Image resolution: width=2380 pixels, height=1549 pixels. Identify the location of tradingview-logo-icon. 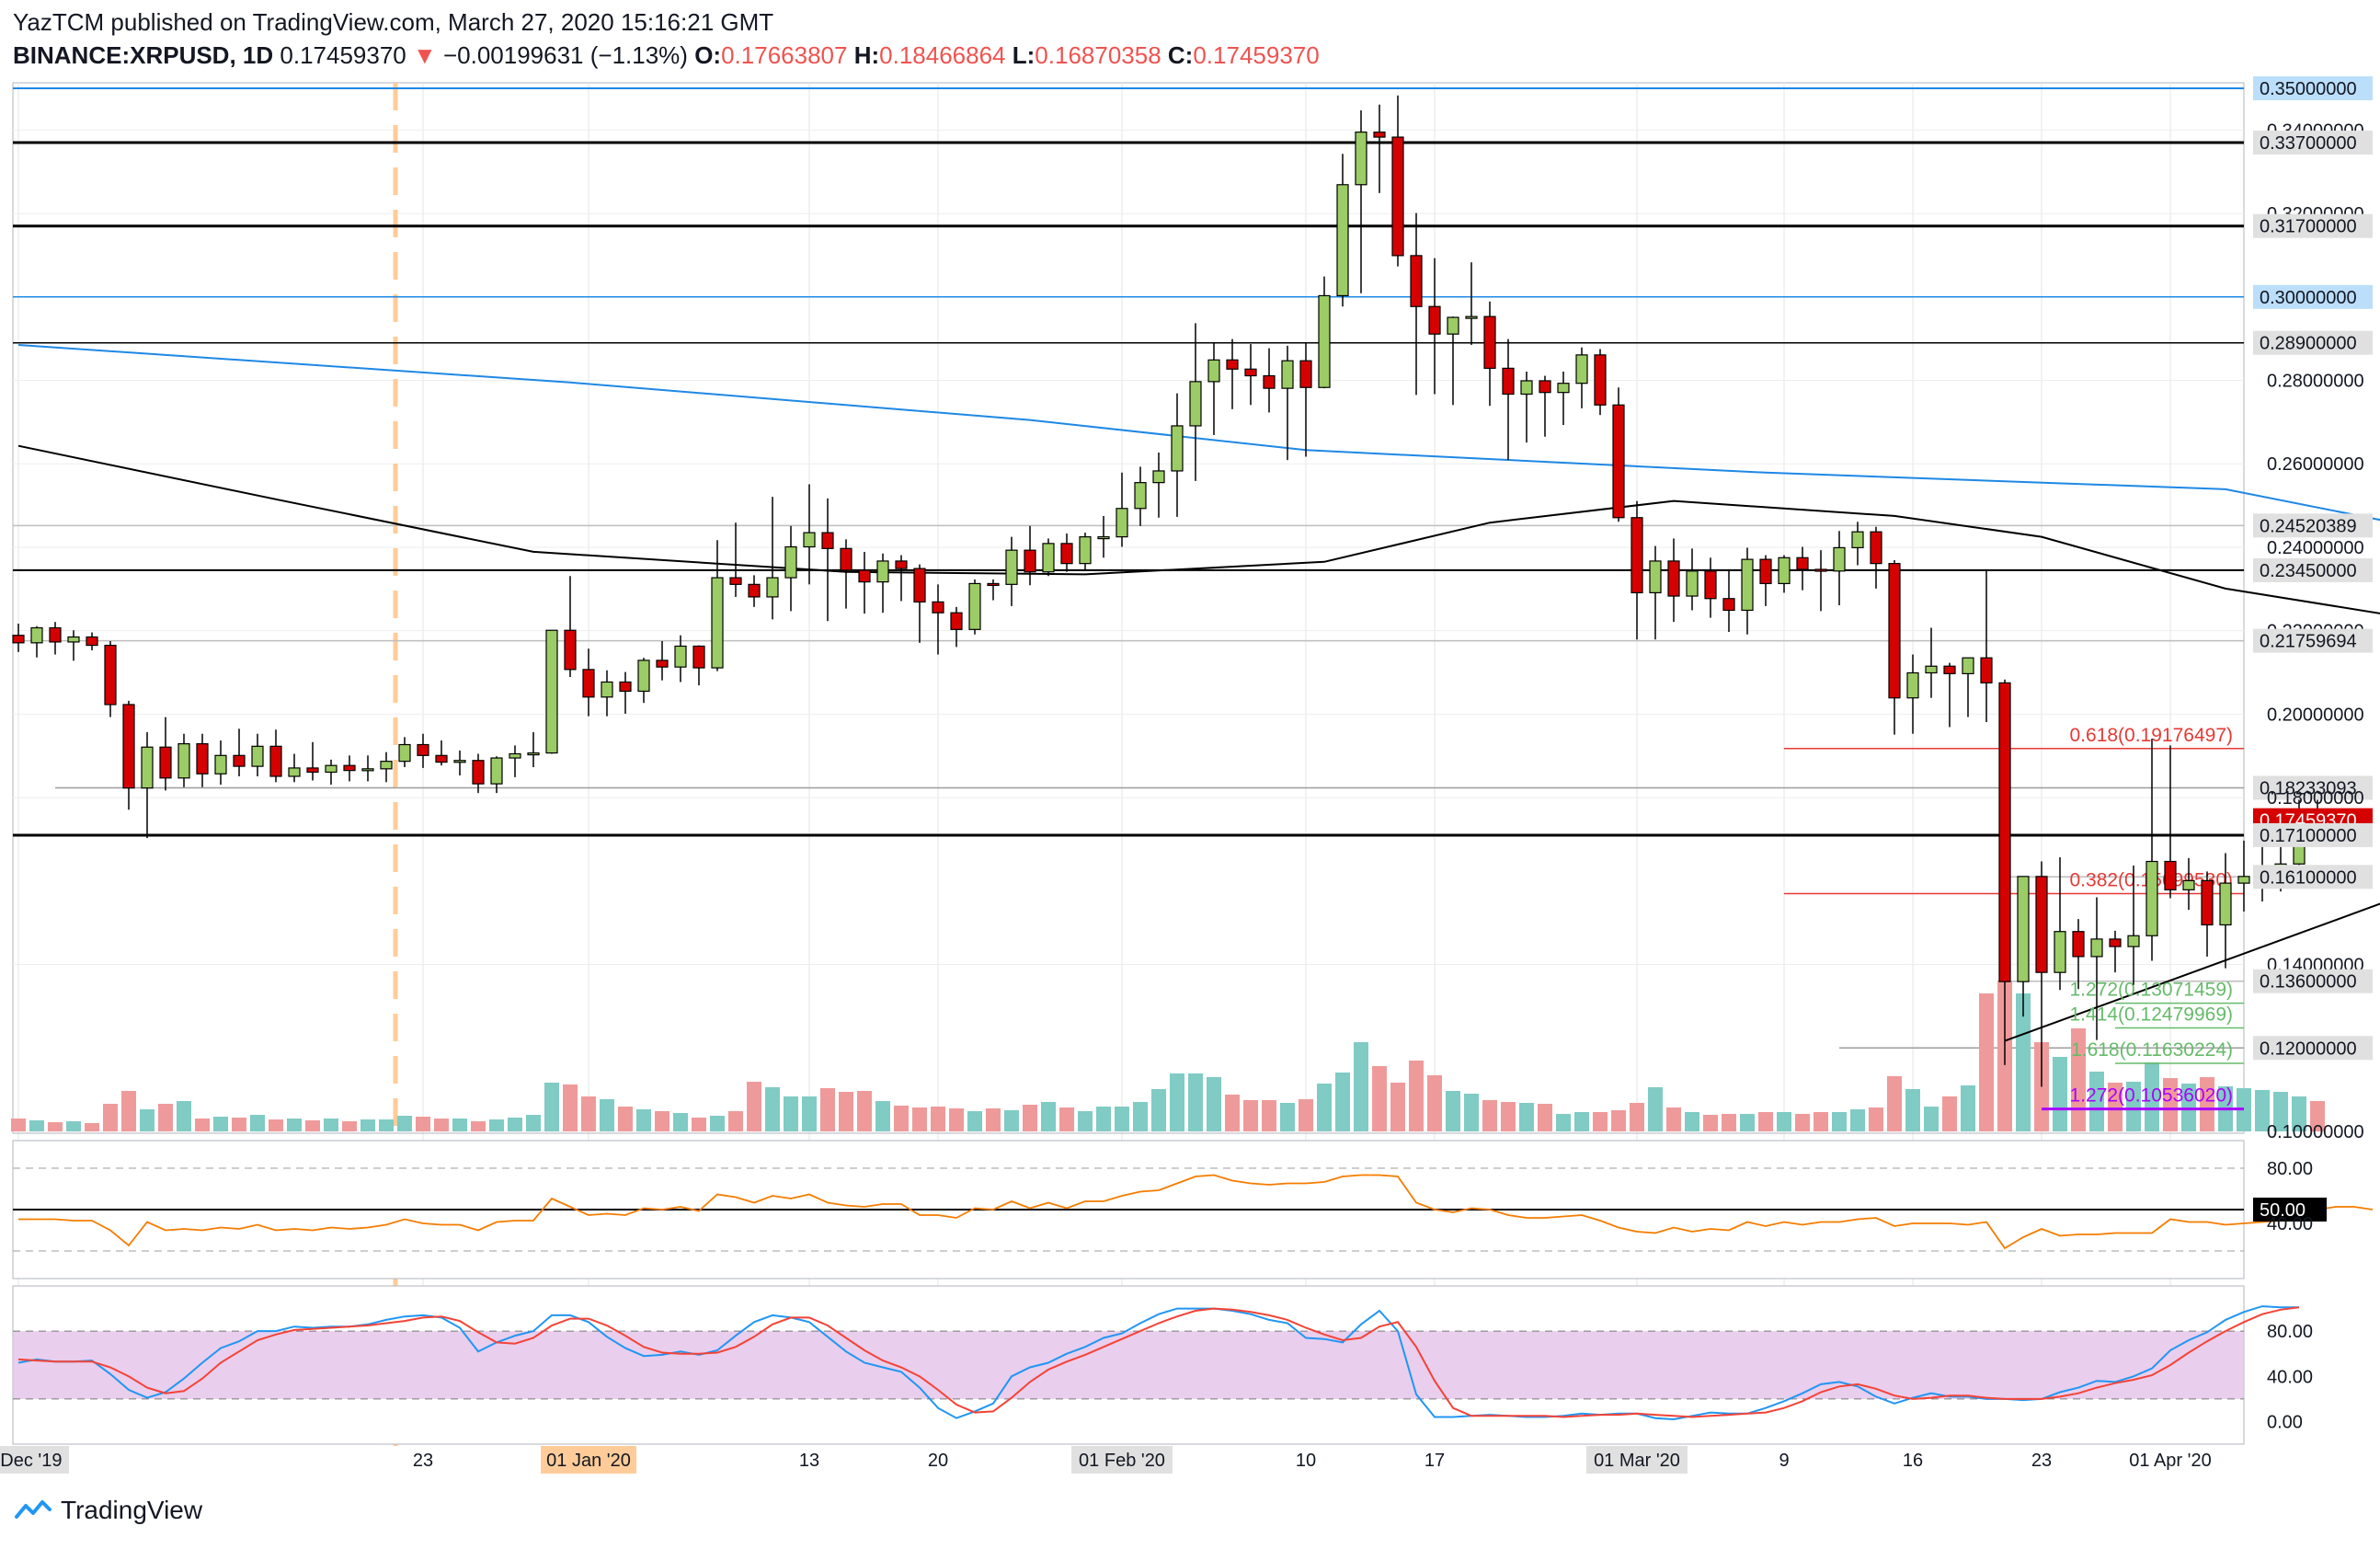
(33, 1510).